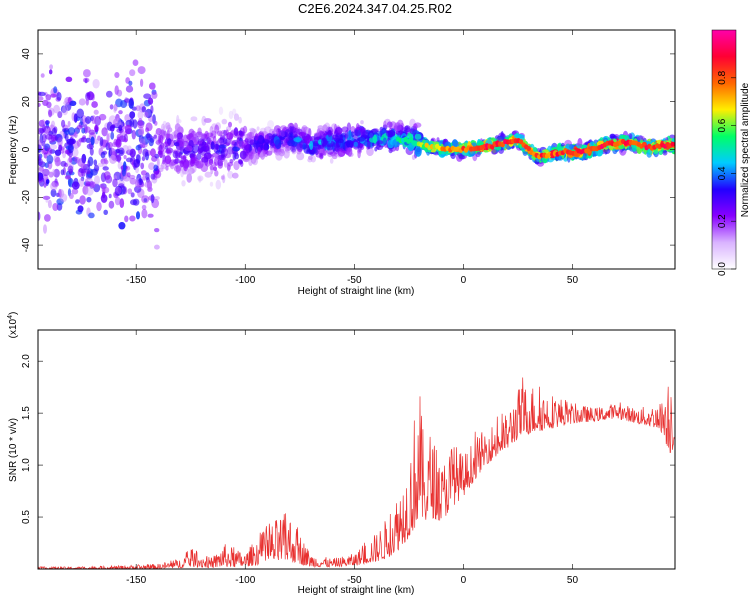  What do you see at coordinates (13, 325) in the screenshot?
I see `svg-text: (x104)` at bounding box center [13, 325].